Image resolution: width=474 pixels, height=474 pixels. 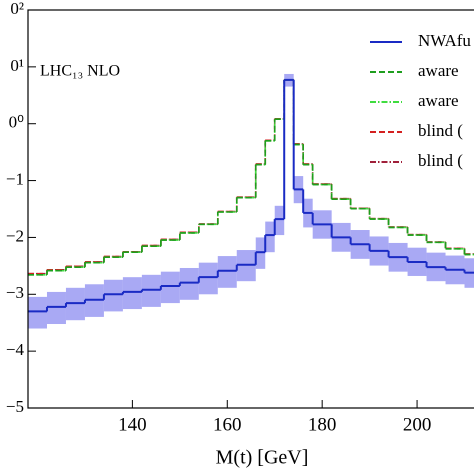 What do you see at coordinates (322, 424) in the screenshot?
I see `x-tick-label: 180` at bounding box center [322, 424].